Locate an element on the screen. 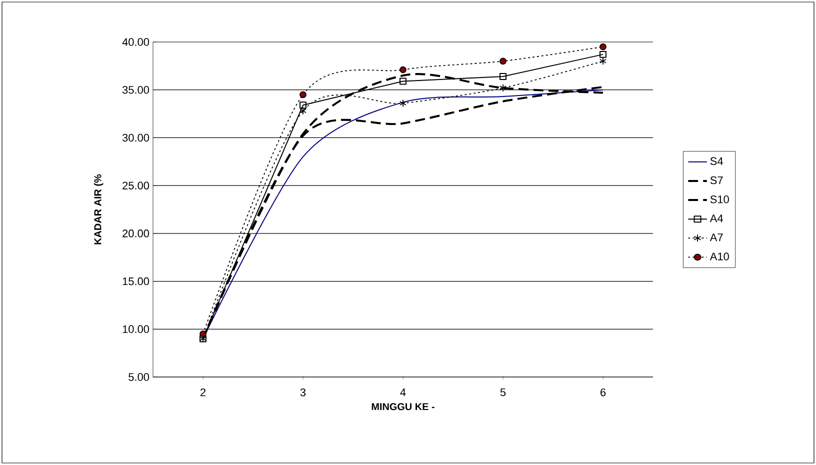 This screenshot has width=816, height=465. legend-label: S4 is located at coordinates (716, 161).